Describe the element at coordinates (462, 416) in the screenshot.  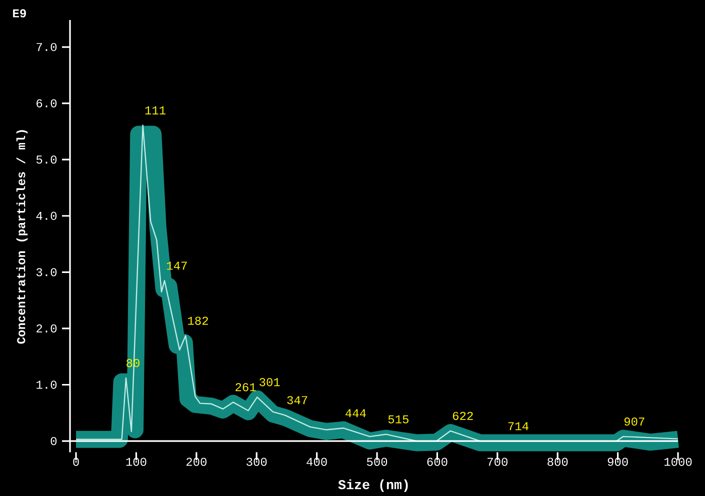
I see `annotation: 622` at that location.